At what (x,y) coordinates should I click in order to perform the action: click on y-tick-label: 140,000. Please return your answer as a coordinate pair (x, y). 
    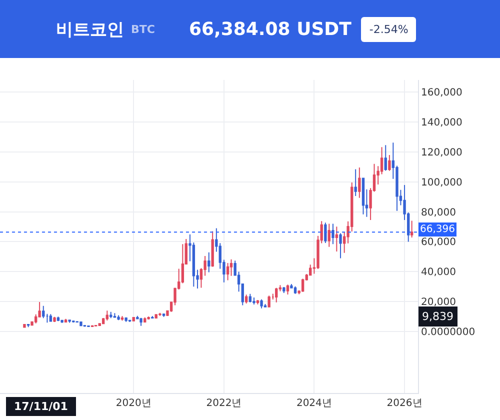
    Looking at the image, I should click on (441, 122).